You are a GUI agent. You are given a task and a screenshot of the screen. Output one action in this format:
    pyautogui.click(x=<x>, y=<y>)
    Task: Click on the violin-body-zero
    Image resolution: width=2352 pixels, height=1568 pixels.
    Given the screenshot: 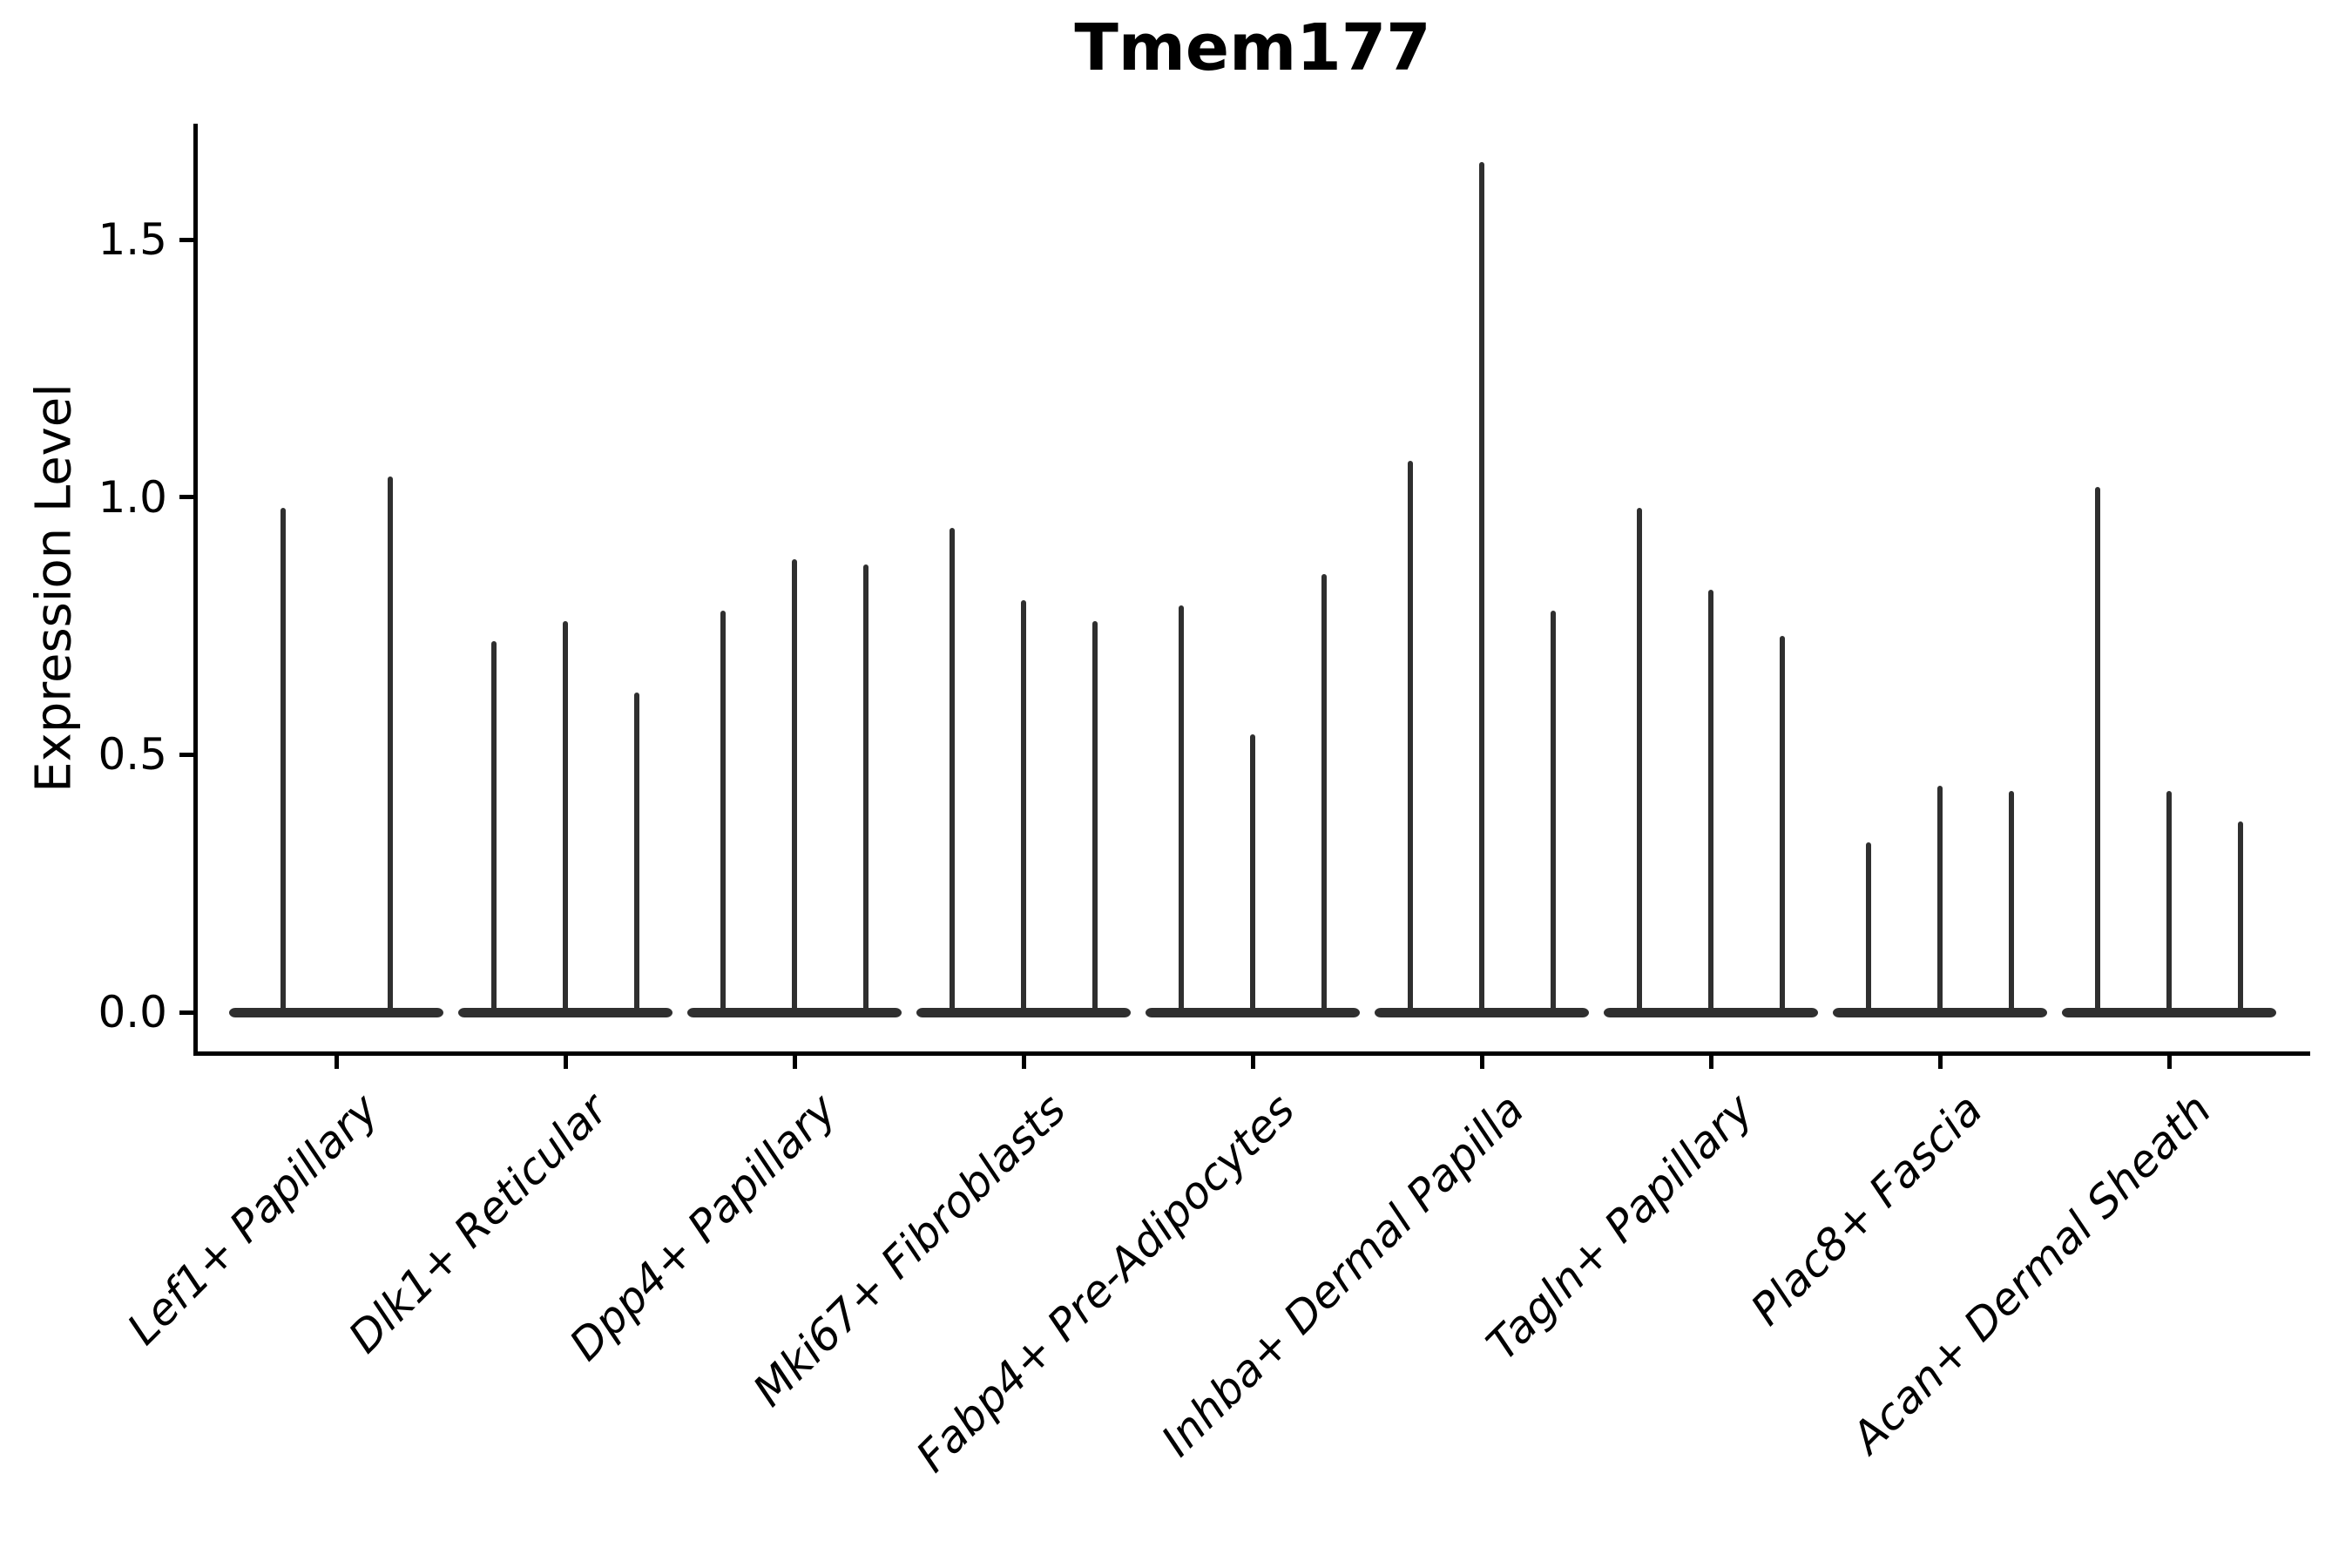 What is the action you would take?
    pyautogui.click(x=336, y=1012)
    